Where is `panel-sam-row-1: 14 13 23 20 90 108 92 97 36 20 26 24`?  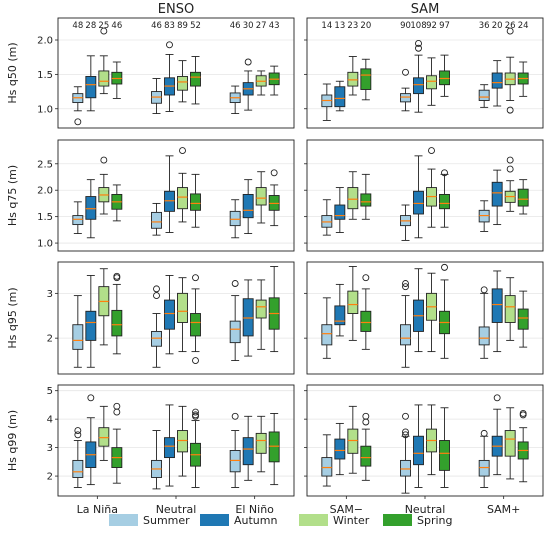 panel-sam-row-1: 14 13 23 20 90 108 92 97 36 20 26 24 is located at coordinates (424, 73).